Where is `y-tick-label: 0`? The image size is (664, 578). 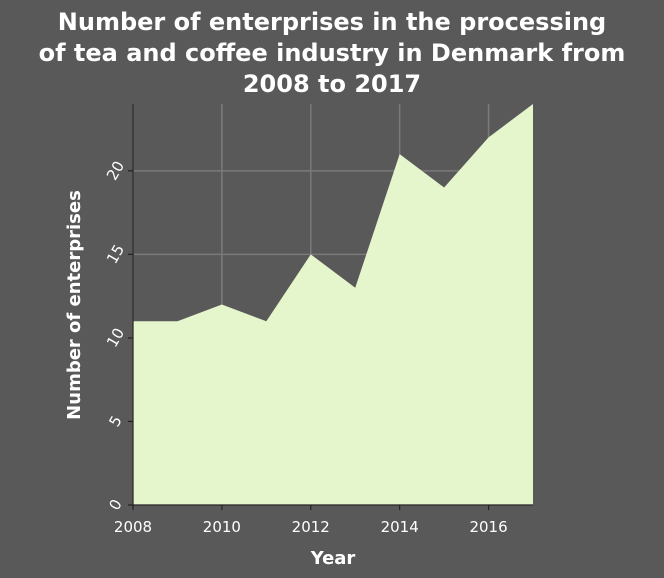
y-tick-label: 0 is located at coordinates (115, 504).